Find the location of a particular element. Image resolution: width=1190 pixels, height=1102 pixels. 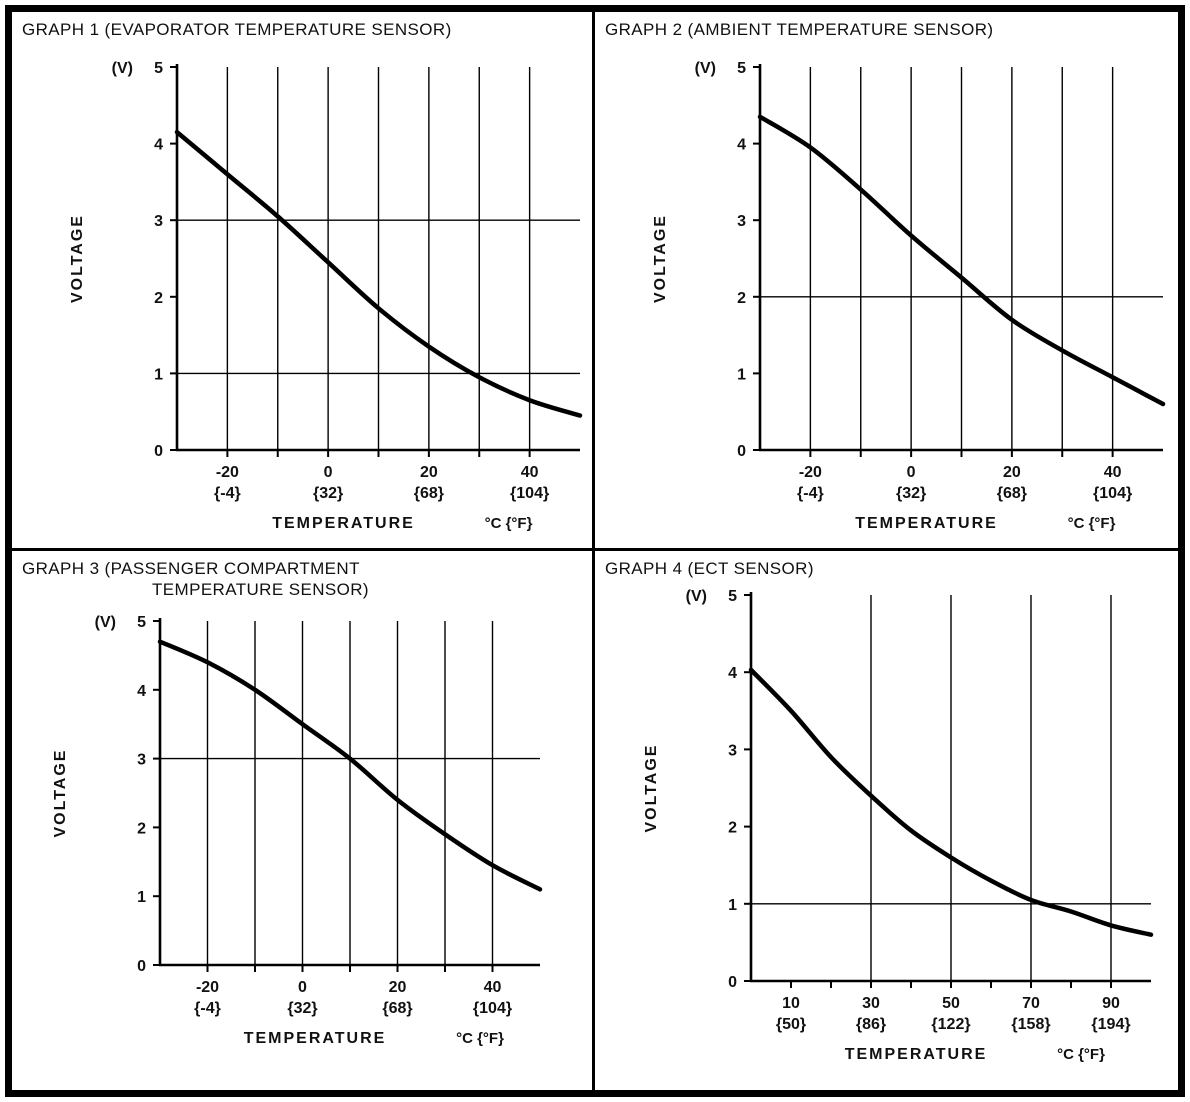

graph-title-line1: GRAPH 2 (AMBIENT TEMPERATURE SENSOR) is located at coordinates (799, 29).